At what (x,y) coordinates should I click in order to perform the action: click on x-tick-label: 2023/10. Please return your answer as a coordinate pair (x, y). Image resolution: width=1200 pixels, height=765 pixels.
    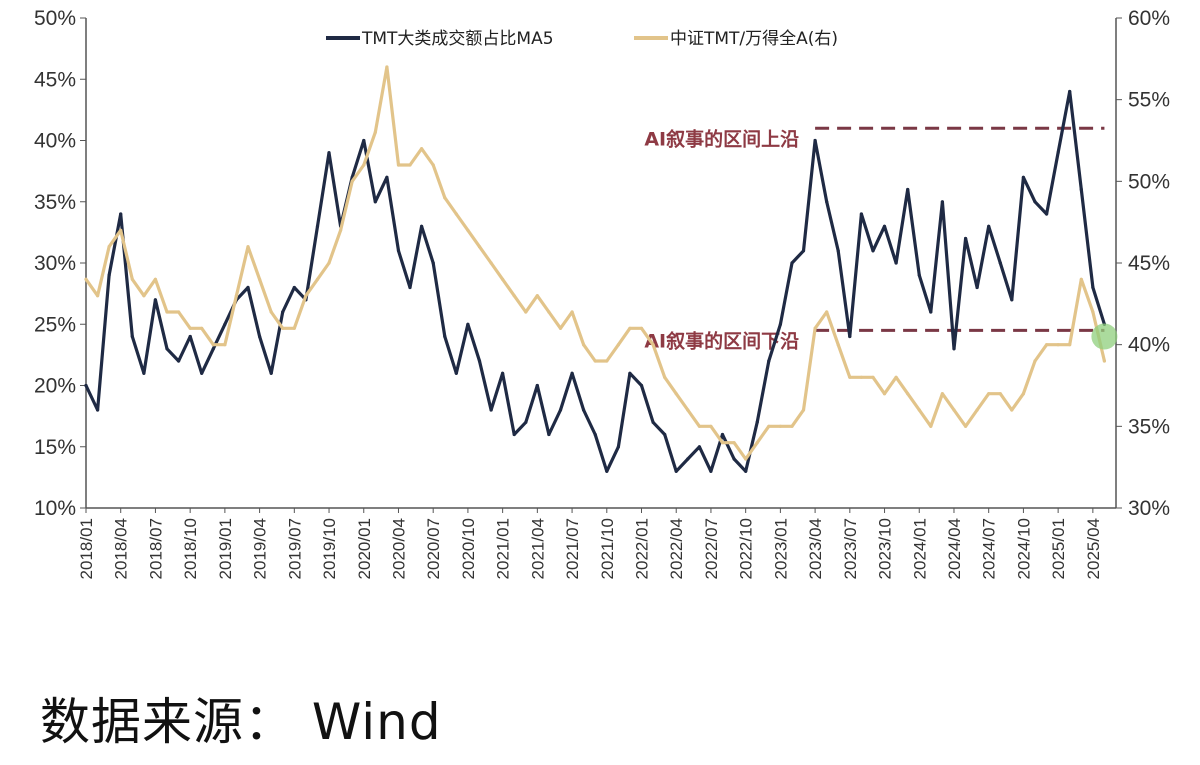
    Looking at the image, I should click on (885, 548).